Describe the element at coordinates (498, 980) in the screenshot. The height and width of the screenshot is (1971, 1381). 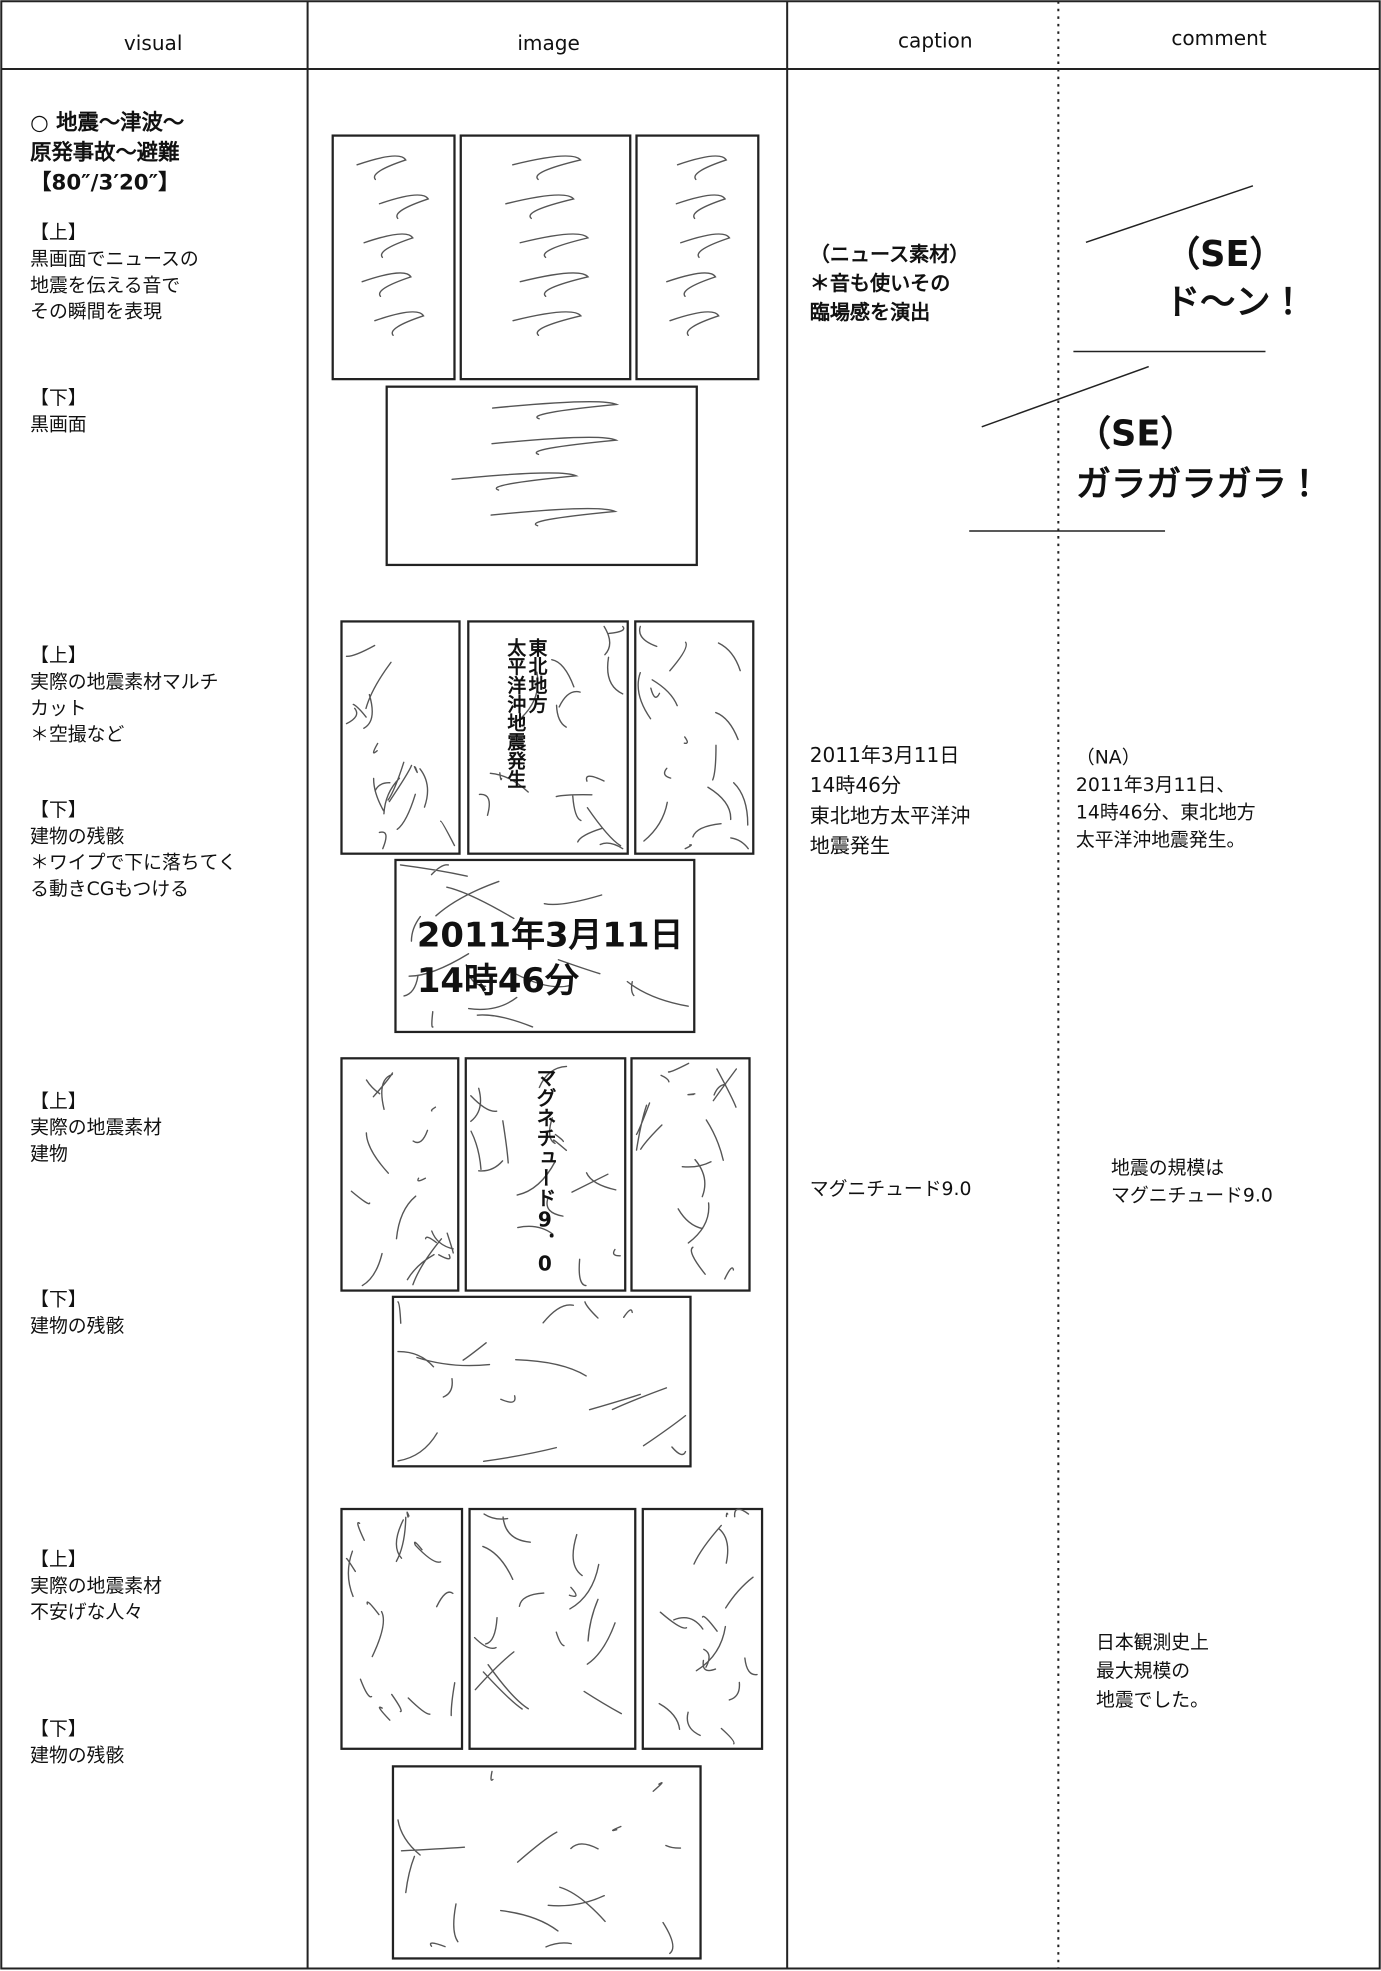
I see `image-overlay-text: 14時46分` at that location.